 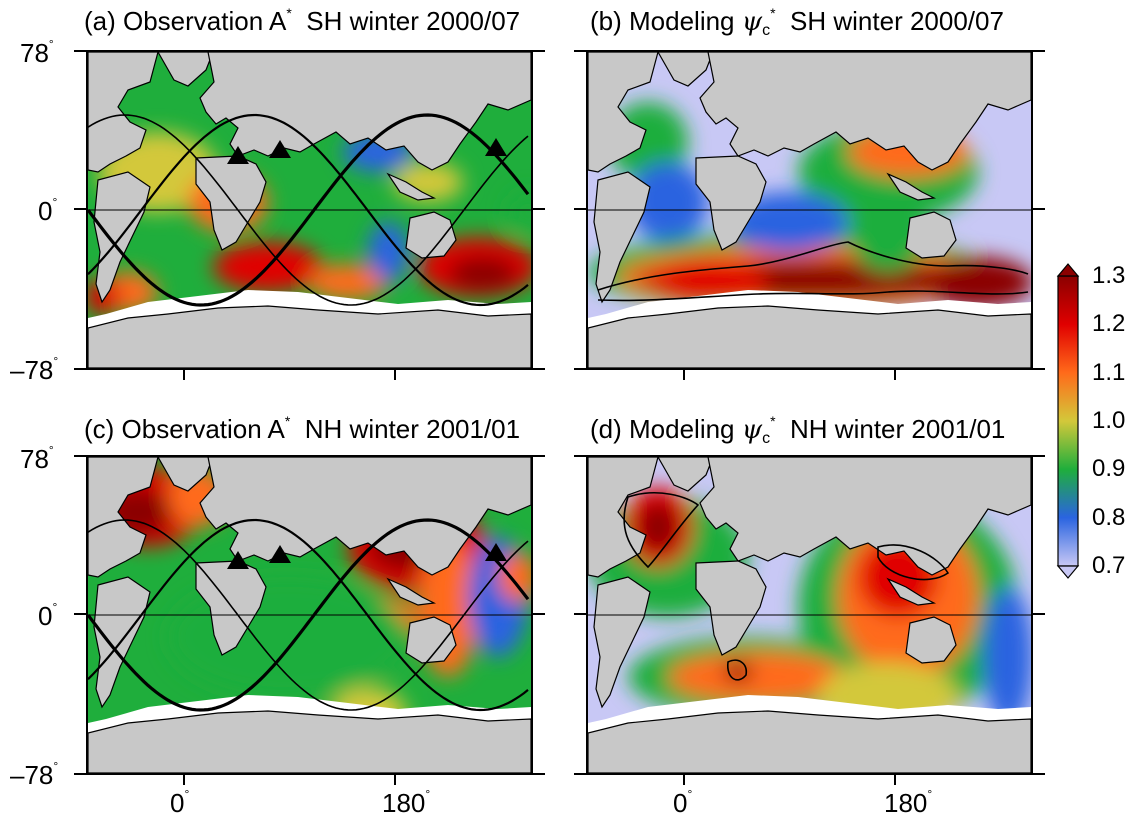 I want to click on panel-c-land-australia, so click(x=431, y=640).